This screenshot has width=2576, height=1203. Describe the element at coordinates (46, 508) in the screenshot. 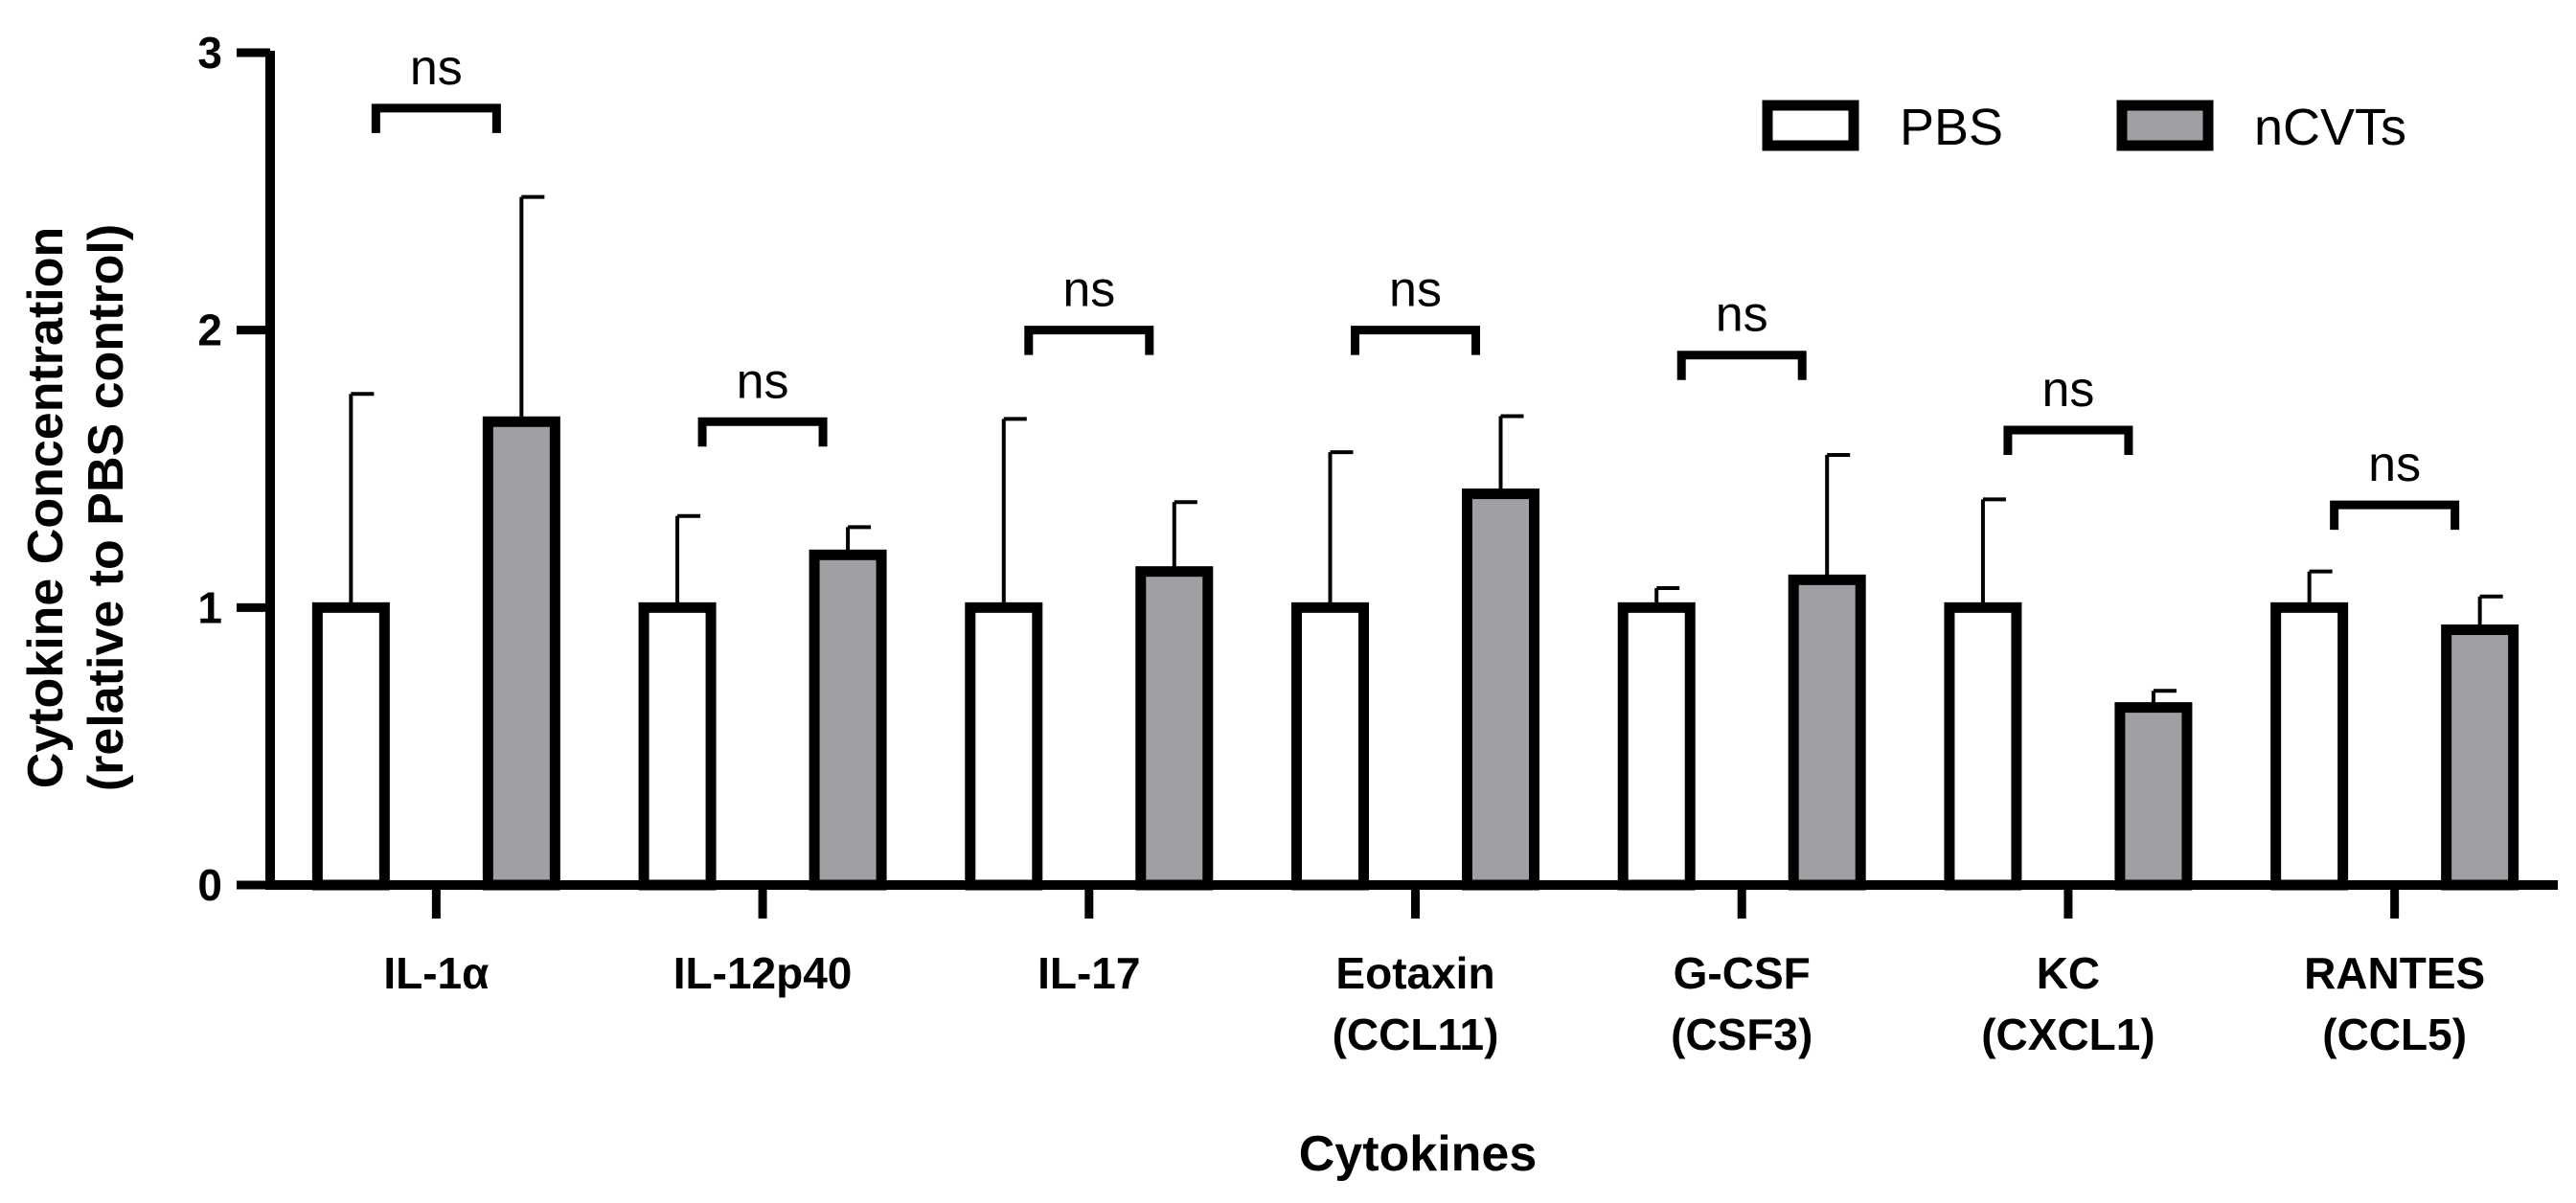

I see `y-axis-title-line-1: Cytokine Concentration` at that location.